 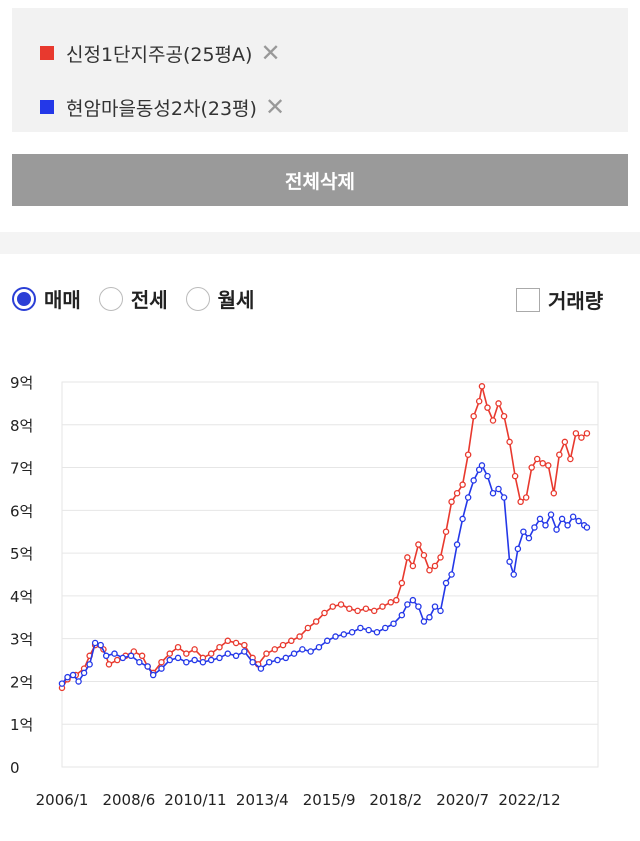 I want to click on y-tick-label: 8억, so click(x=21, y=426).